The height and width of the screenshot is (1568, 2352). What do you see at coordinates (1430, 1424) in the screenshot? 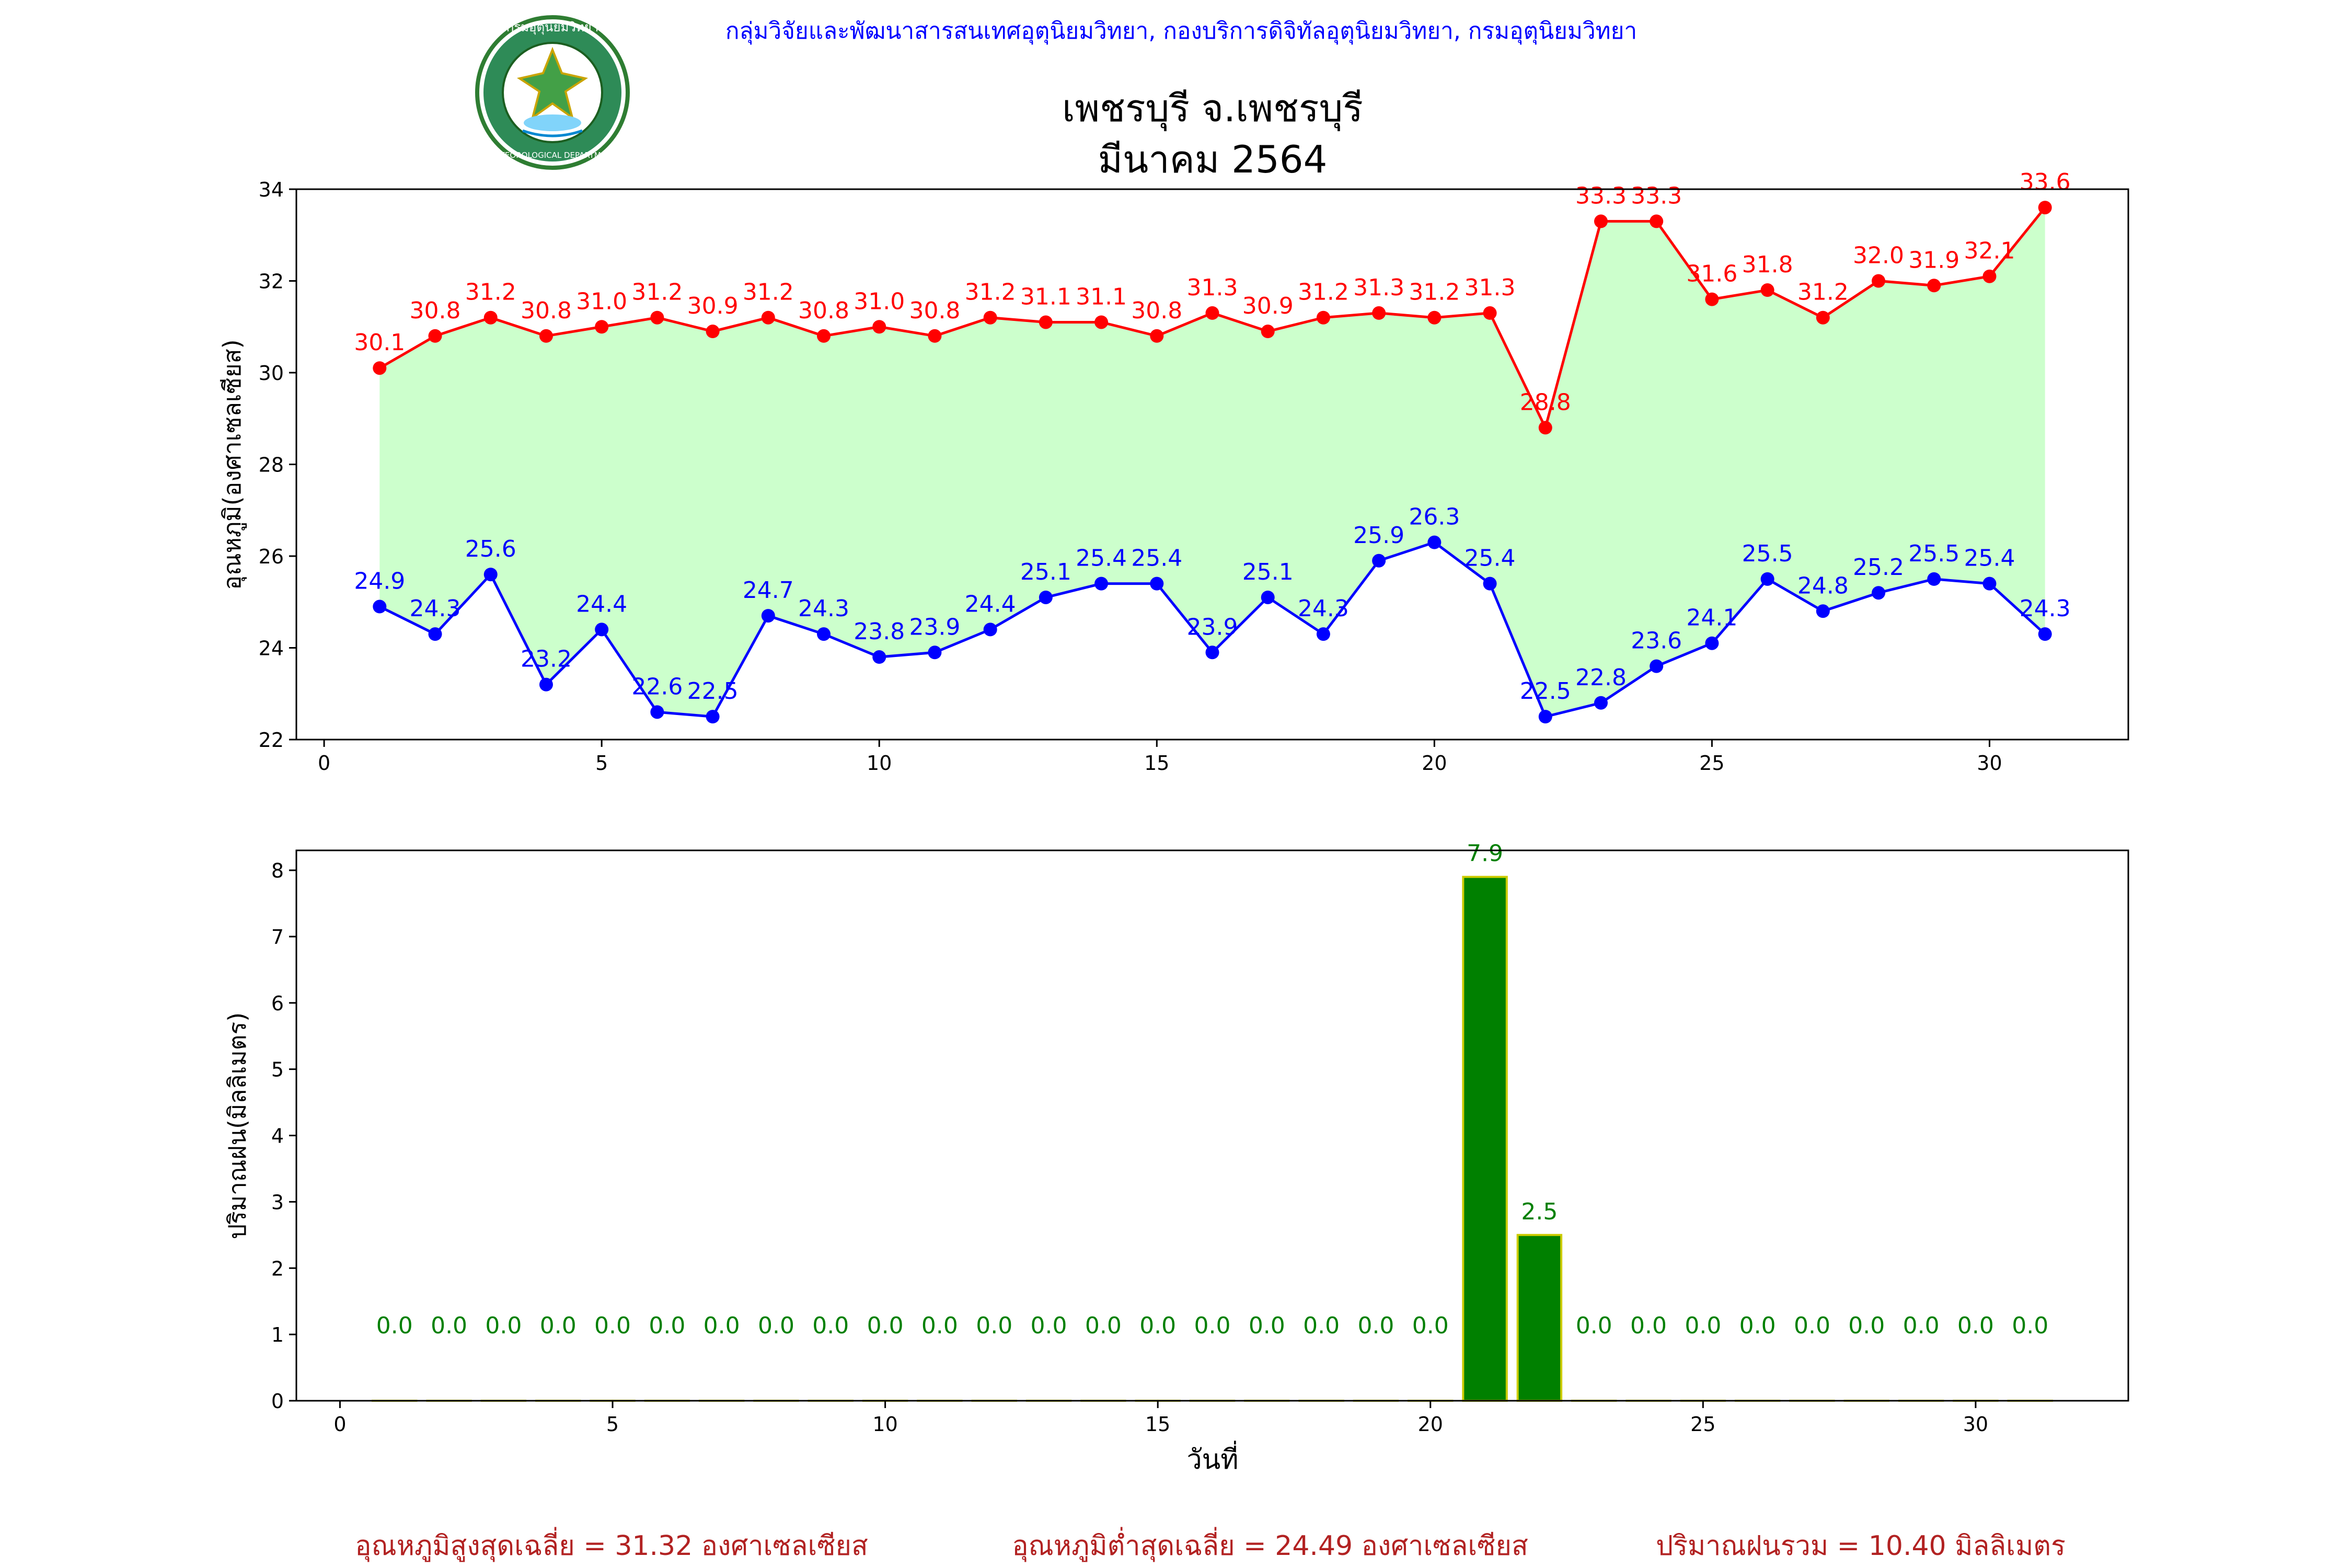
I see `rainfall-x-tick-label: 20` at bounding box center [1430, 1424].